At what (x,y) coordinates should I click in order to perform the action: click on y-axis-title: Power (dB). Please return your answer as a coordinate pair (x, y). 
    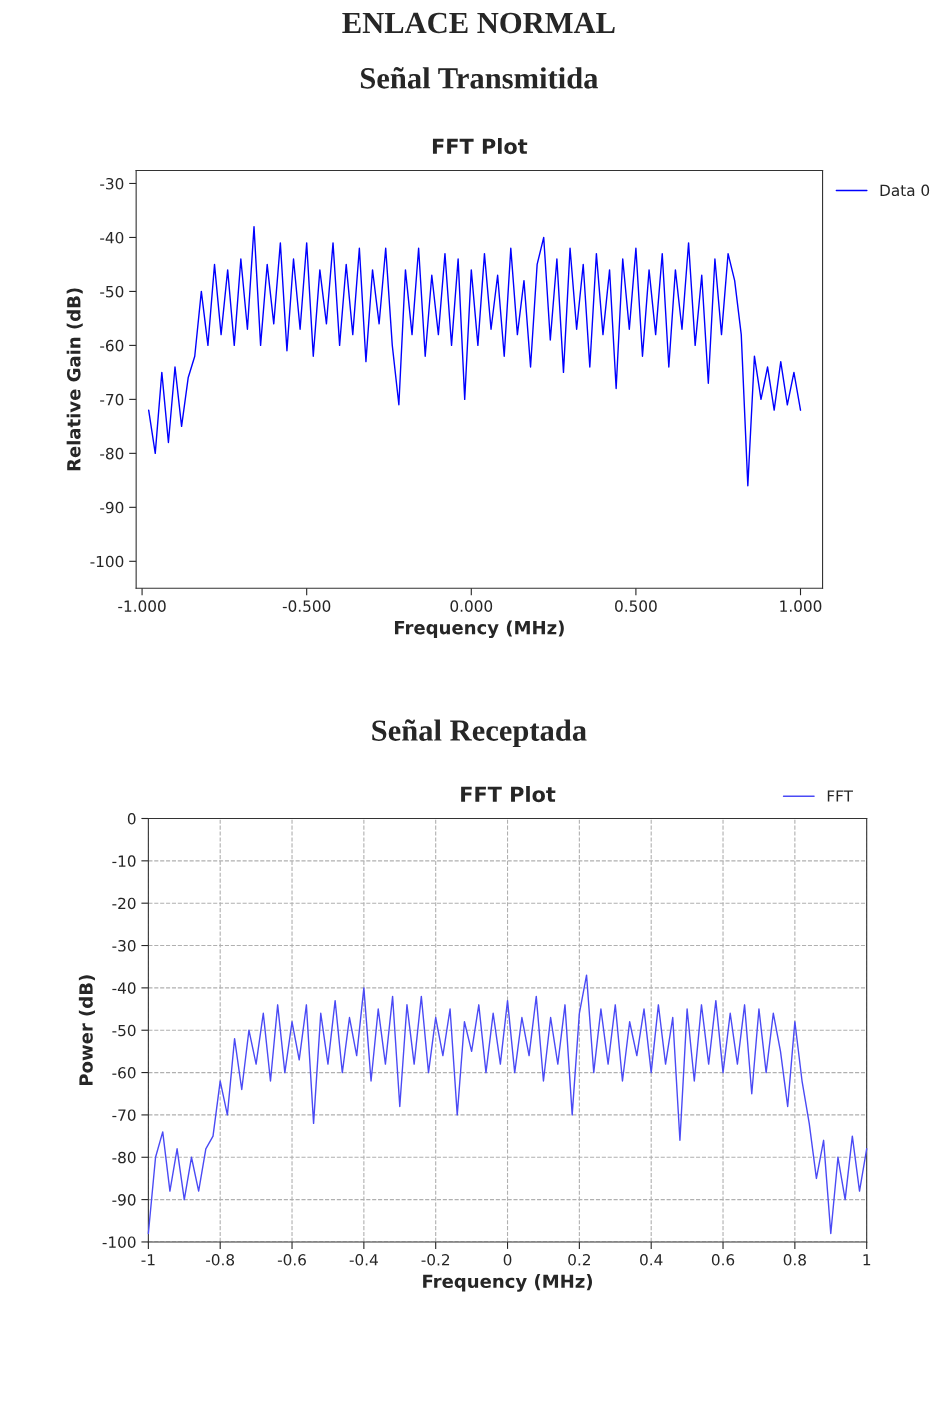
    Looking at the image, I should click on (86, 1030).